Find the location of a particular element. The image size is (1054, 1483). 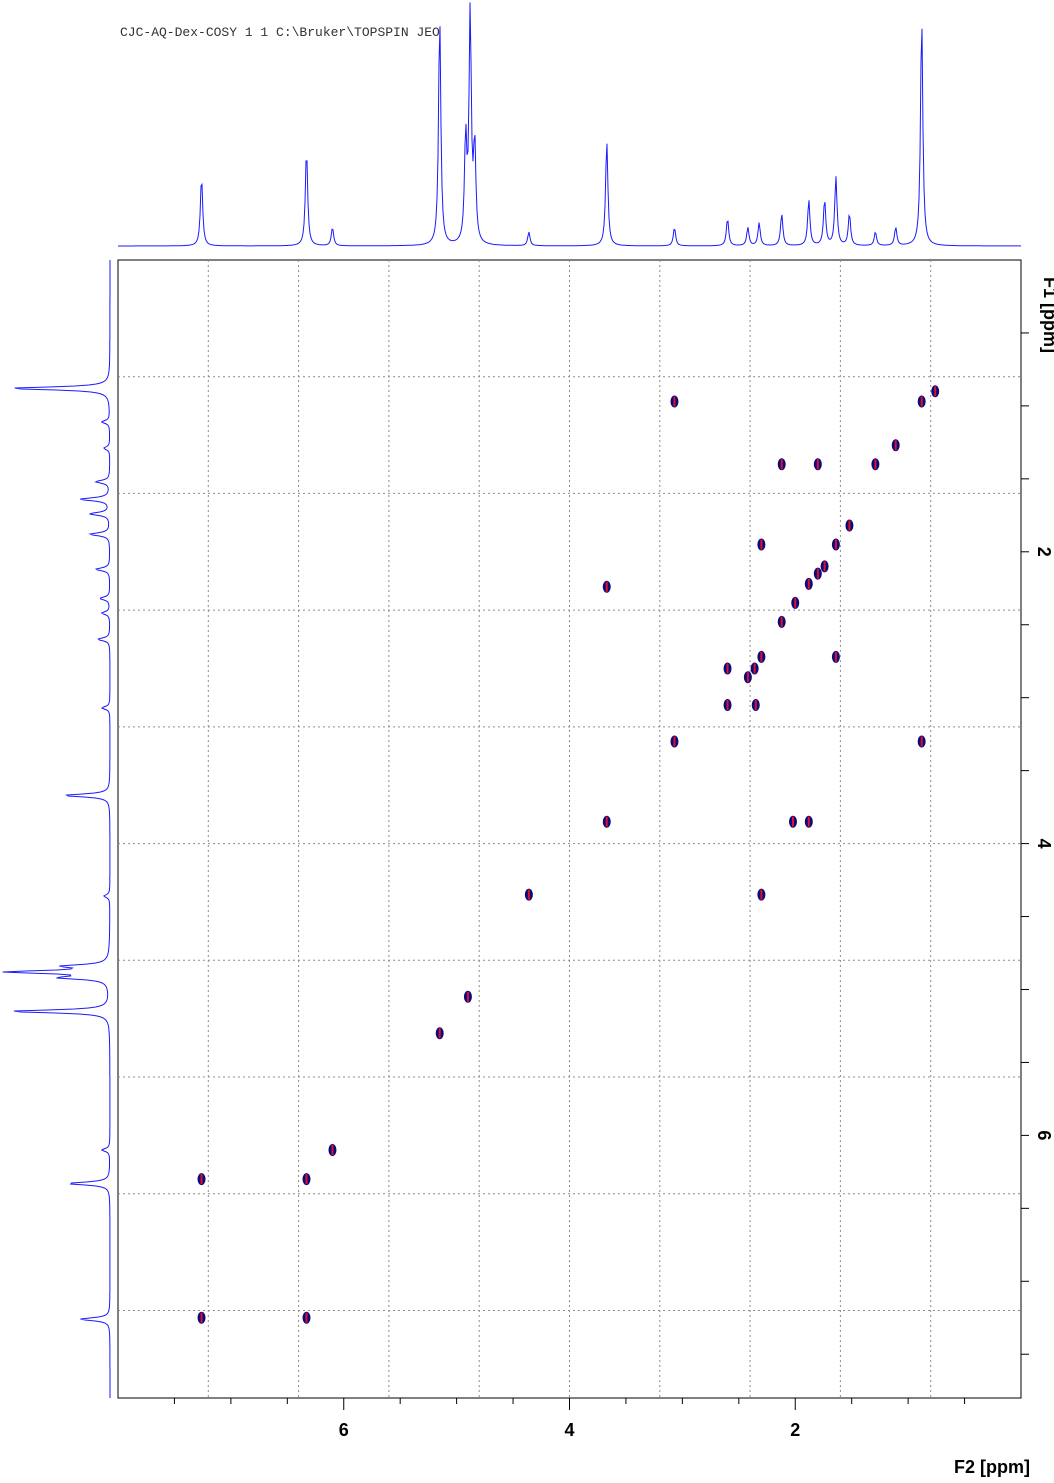

x-tick-label: 2 is located at coordinates (795, 1430).